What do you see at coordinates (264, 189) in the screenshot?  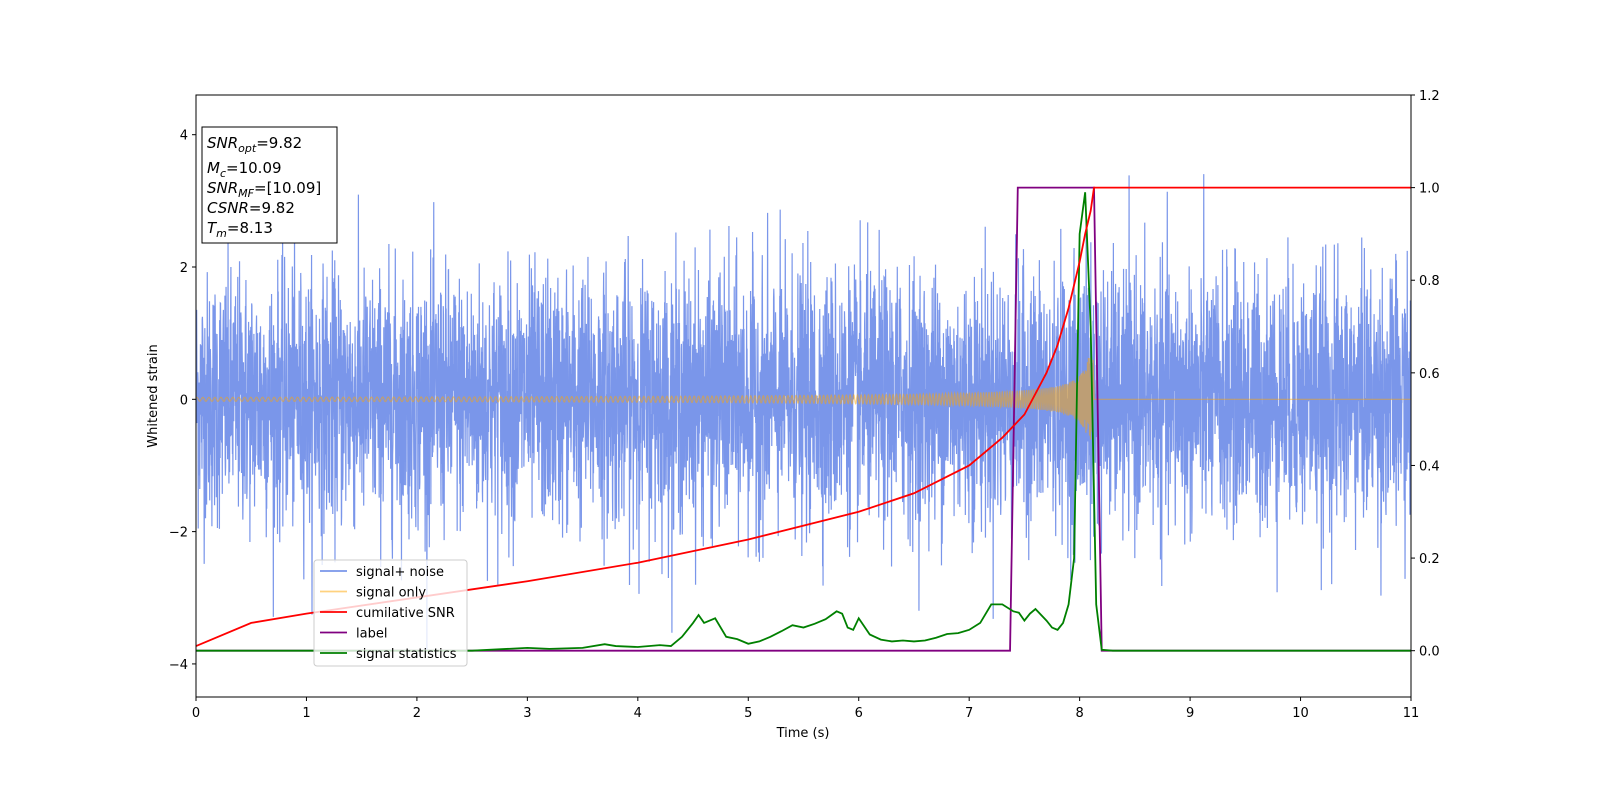 I see `annotation-line: SNRMF=[10.09]` at bounding box center [264, 189].